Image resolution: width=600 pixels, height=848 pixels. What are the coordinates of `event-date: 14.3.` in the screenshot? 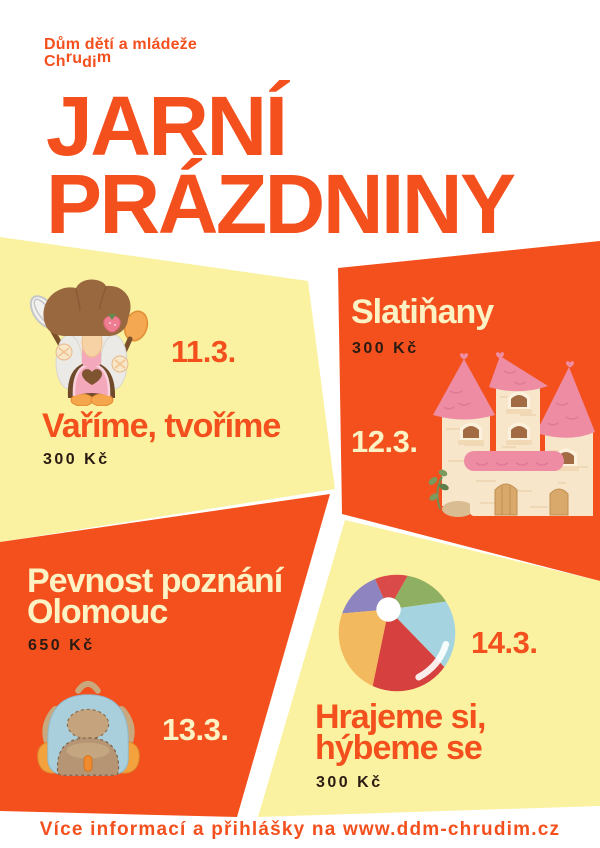 It's located at (504, 642).